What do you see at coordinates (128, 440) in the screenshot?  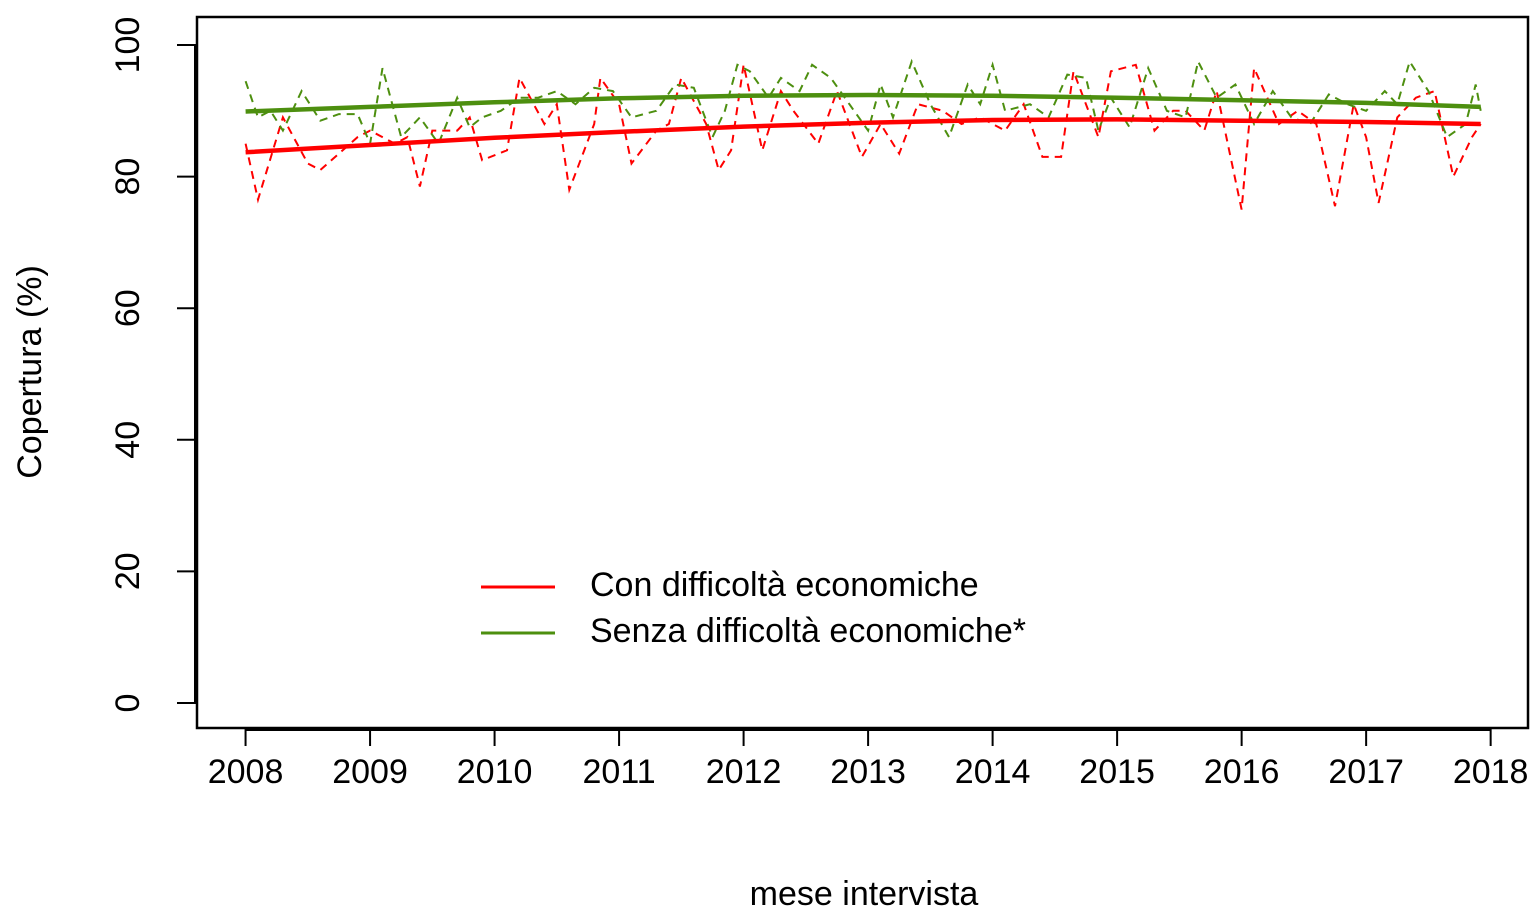 I see `y-tick-label: 40` at bounding box center [128, 440].